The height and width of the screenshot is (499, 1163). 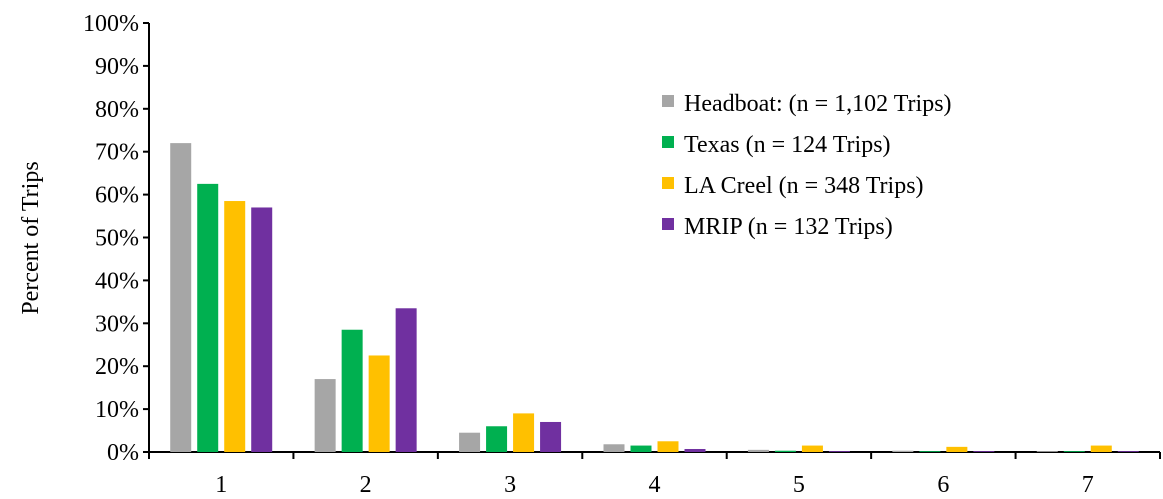 I want to click on legend-label: Headboat: (n = 1,102 Trips), so click(x=818, y=104).